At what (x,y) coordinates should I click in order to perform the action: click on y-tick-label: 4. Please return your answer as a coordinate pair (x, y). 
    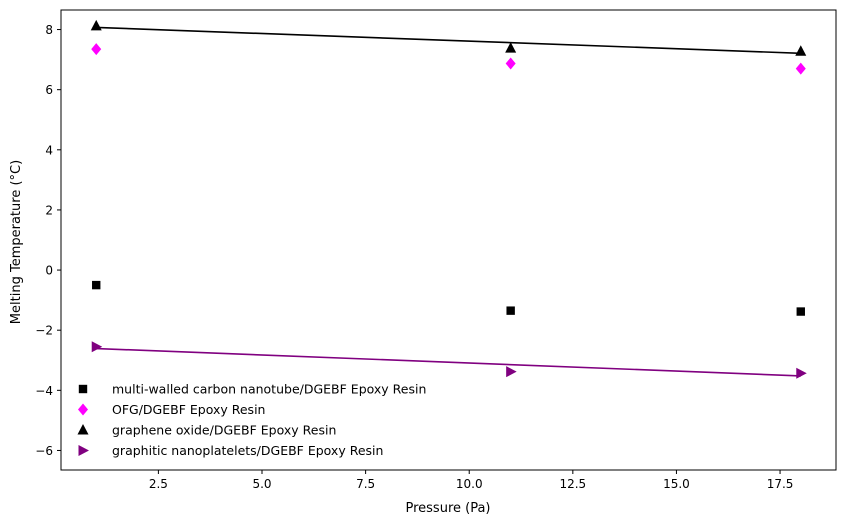
    Looking at the image, I should click on (49, 150).